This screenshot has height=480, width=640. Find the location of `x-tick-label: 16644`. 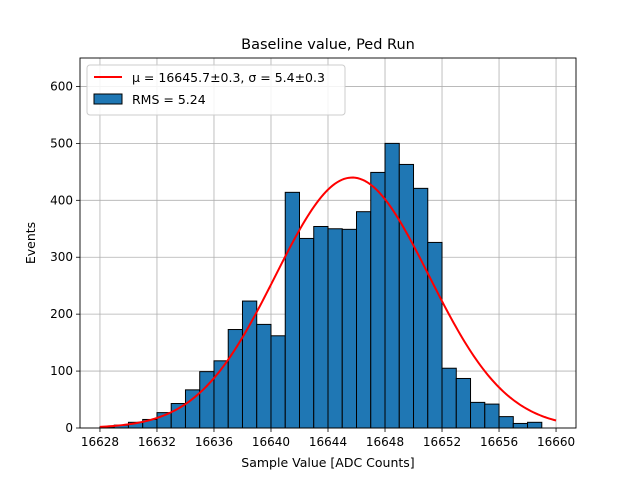

x-tick-label: 16644 is located at coordinates (328, 442).